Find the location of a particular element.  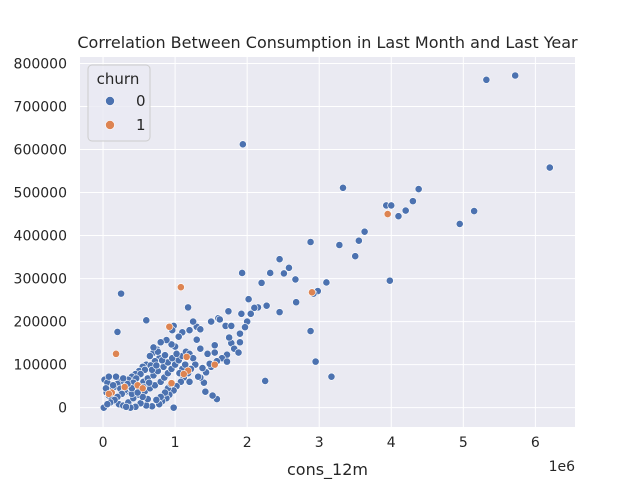

x-tick-label: 6 is located at coordinates (535, 443).